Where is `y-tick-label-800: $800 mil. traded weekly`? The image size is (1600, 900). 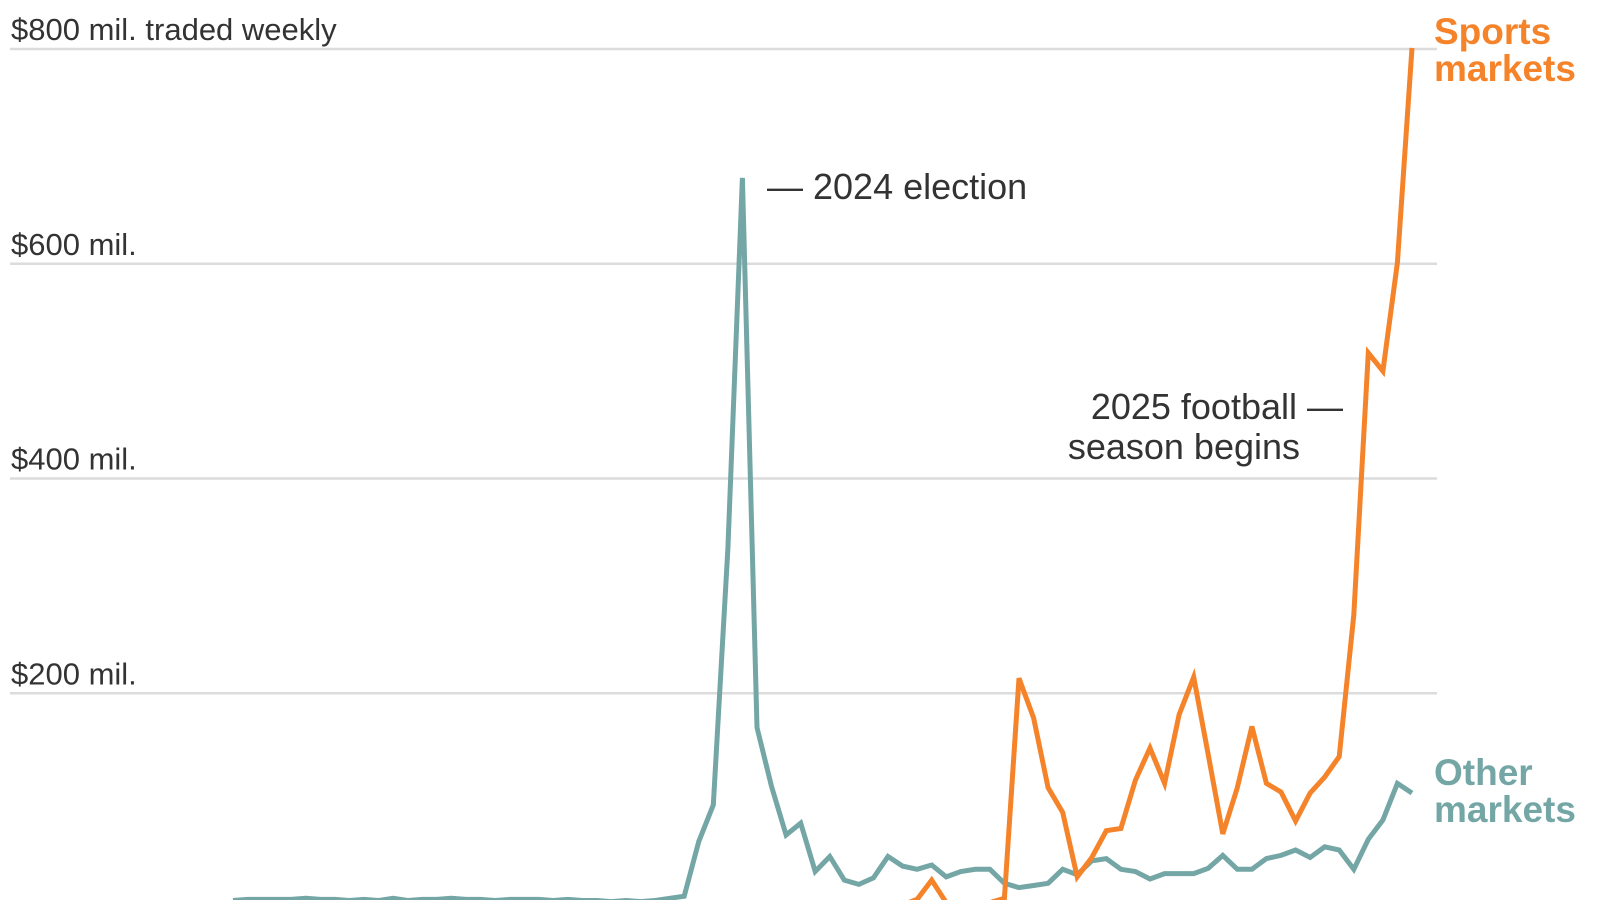 y-tick-label-800: $800 mil. traded weekly is located at coordinates (174, 29).